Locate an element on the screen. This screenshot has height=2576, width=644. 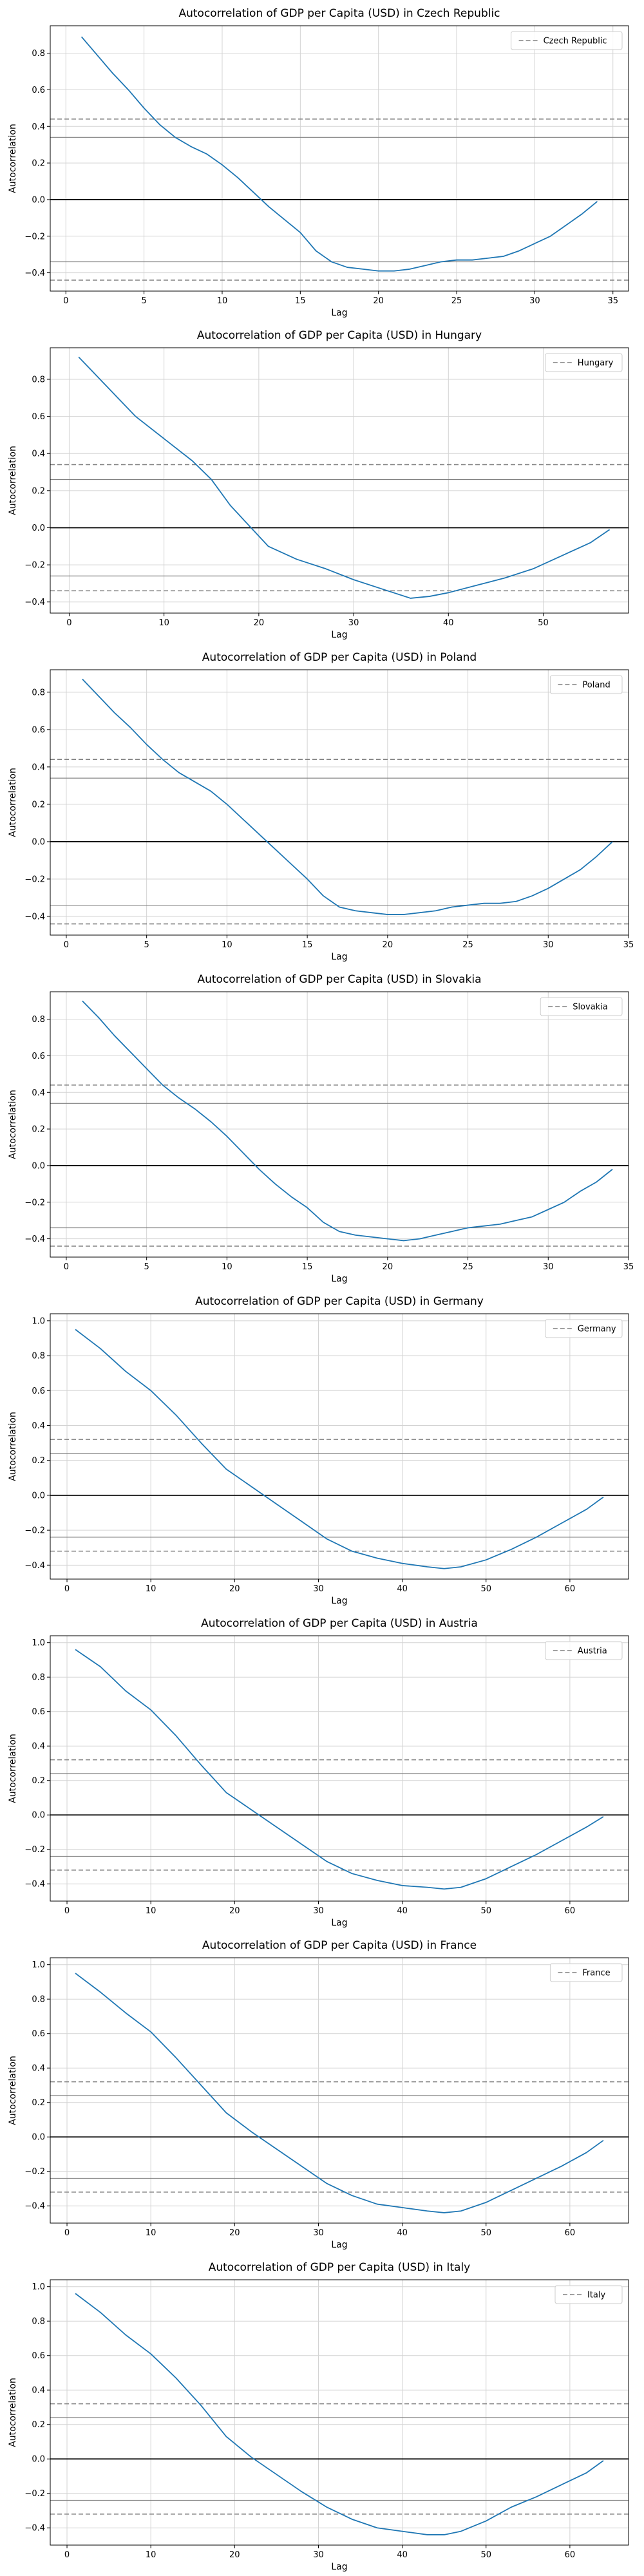
x-tick-label: 15 is located at coordinates (307, 1267).